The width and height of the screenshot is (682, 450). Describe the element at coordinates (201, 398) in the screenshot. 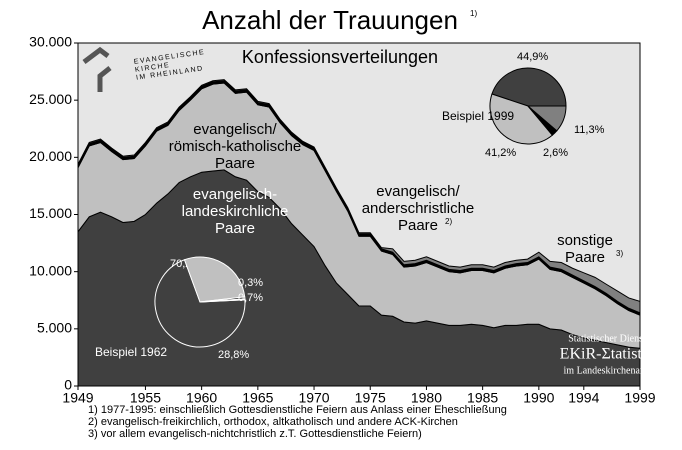

I see `x-tick-label: 1960` at that location.